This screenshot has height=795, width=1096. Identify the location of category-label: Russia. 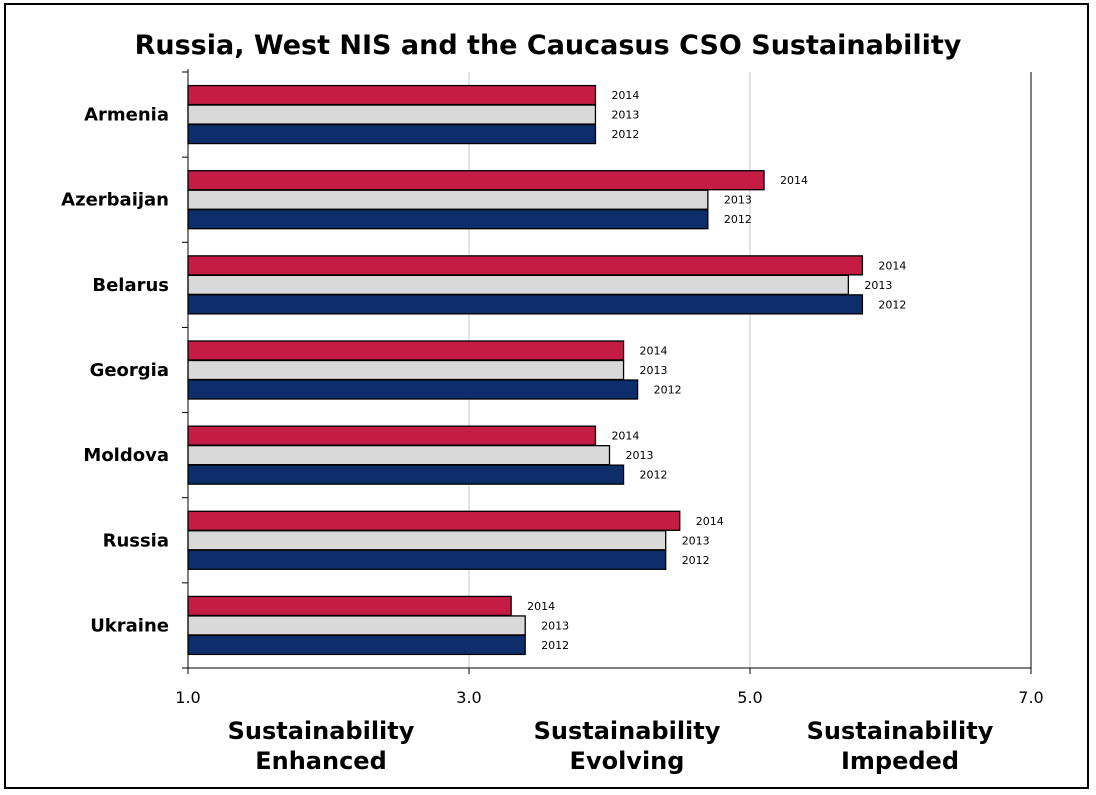
(136, 540).